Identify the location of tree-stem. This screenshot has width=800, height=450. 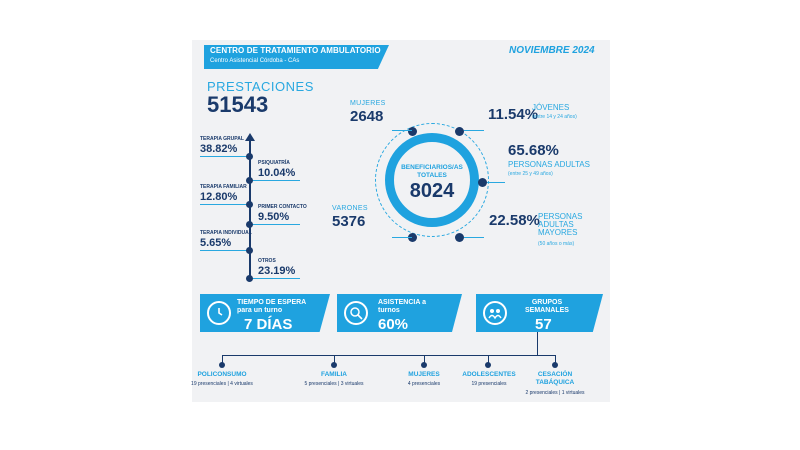
(537, 343).